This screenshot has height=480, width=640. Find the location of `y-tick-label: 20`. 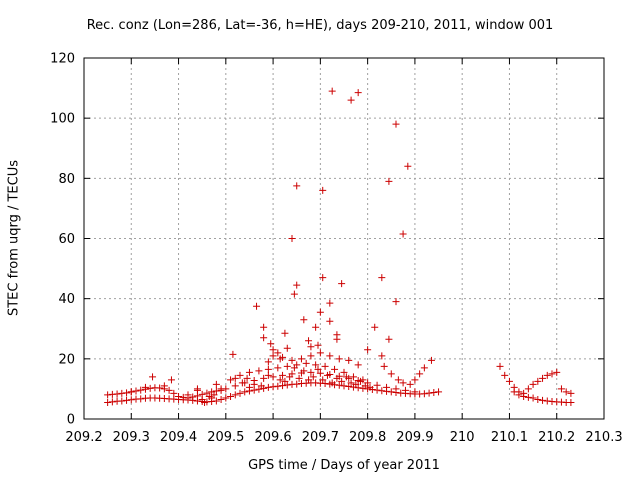

y-tick-label: 20 is located at coordinates (66, 359).